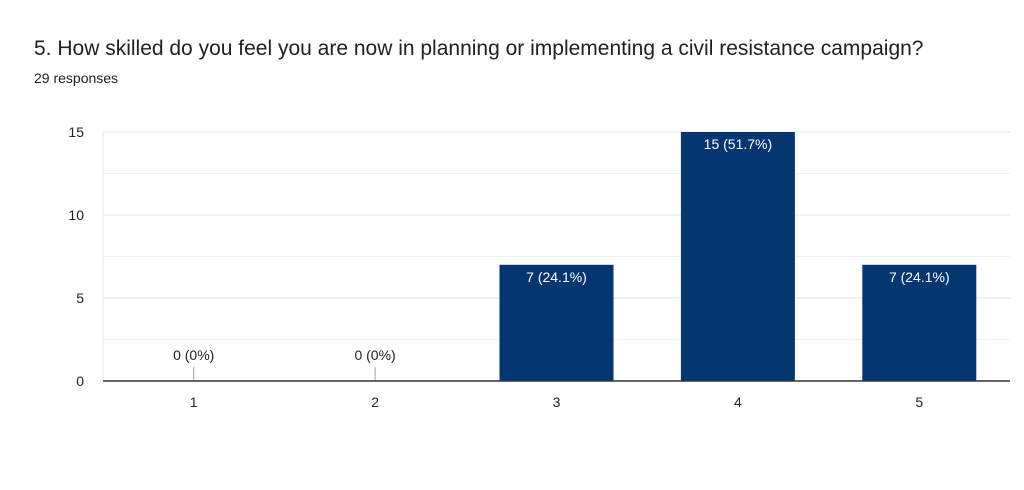 The image size is (1024, 490). Describe the element at coordinates (80, 298) in the screenshot. I see `y-tick-label: 5` at that location.